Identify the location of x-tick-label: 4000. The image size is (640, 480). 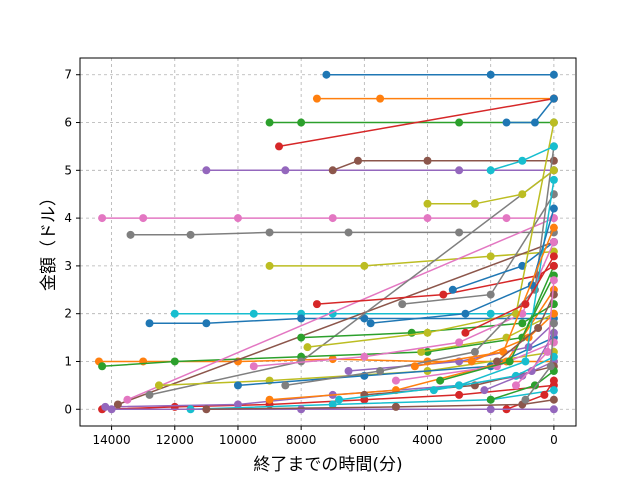
(427, 440).